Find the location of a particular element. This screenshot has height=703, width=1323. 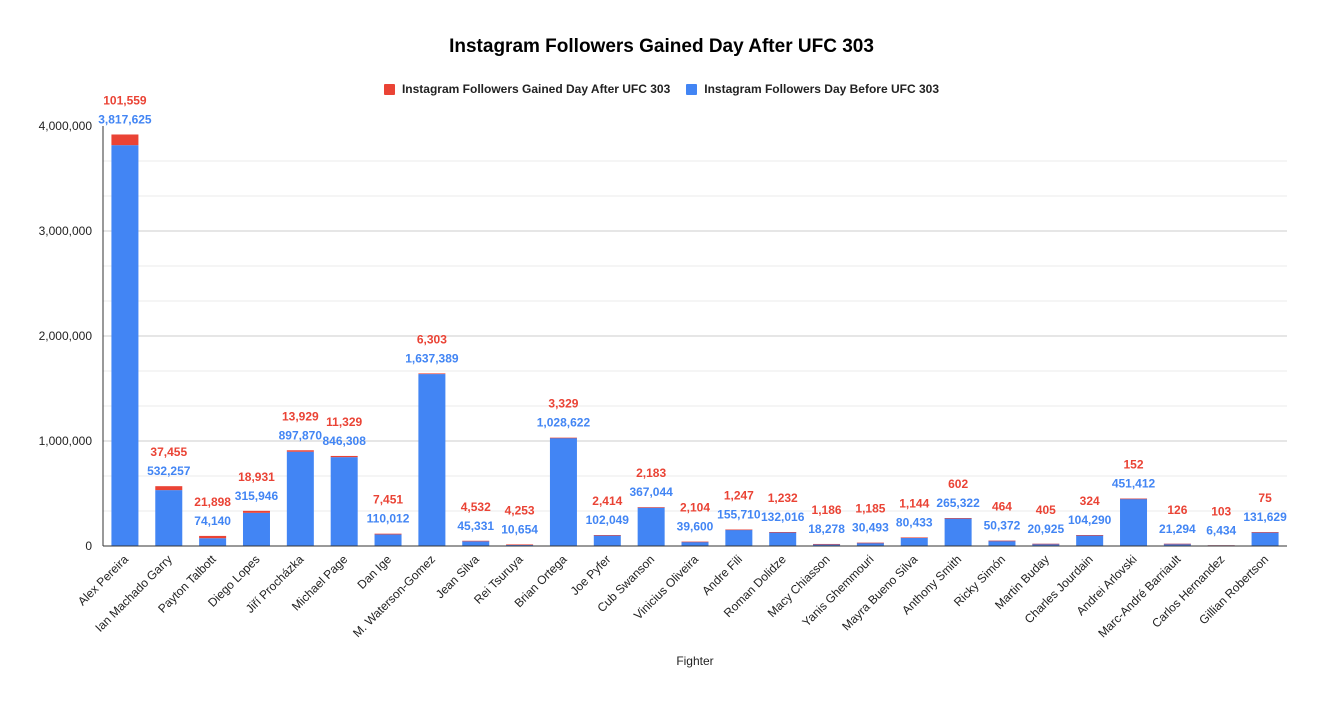

y-tick-label: 4,000,000 is located at coordinates (66, 126).